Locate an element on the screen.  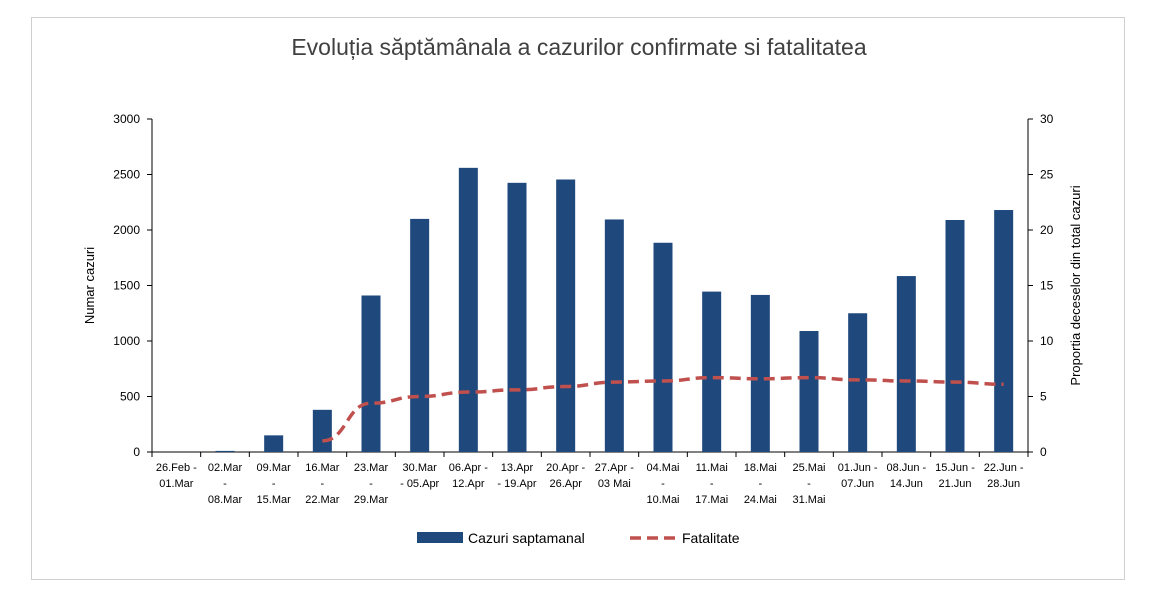
x-tick-label: 27.Apr -03 Mai is located at coordinates (614, 476).